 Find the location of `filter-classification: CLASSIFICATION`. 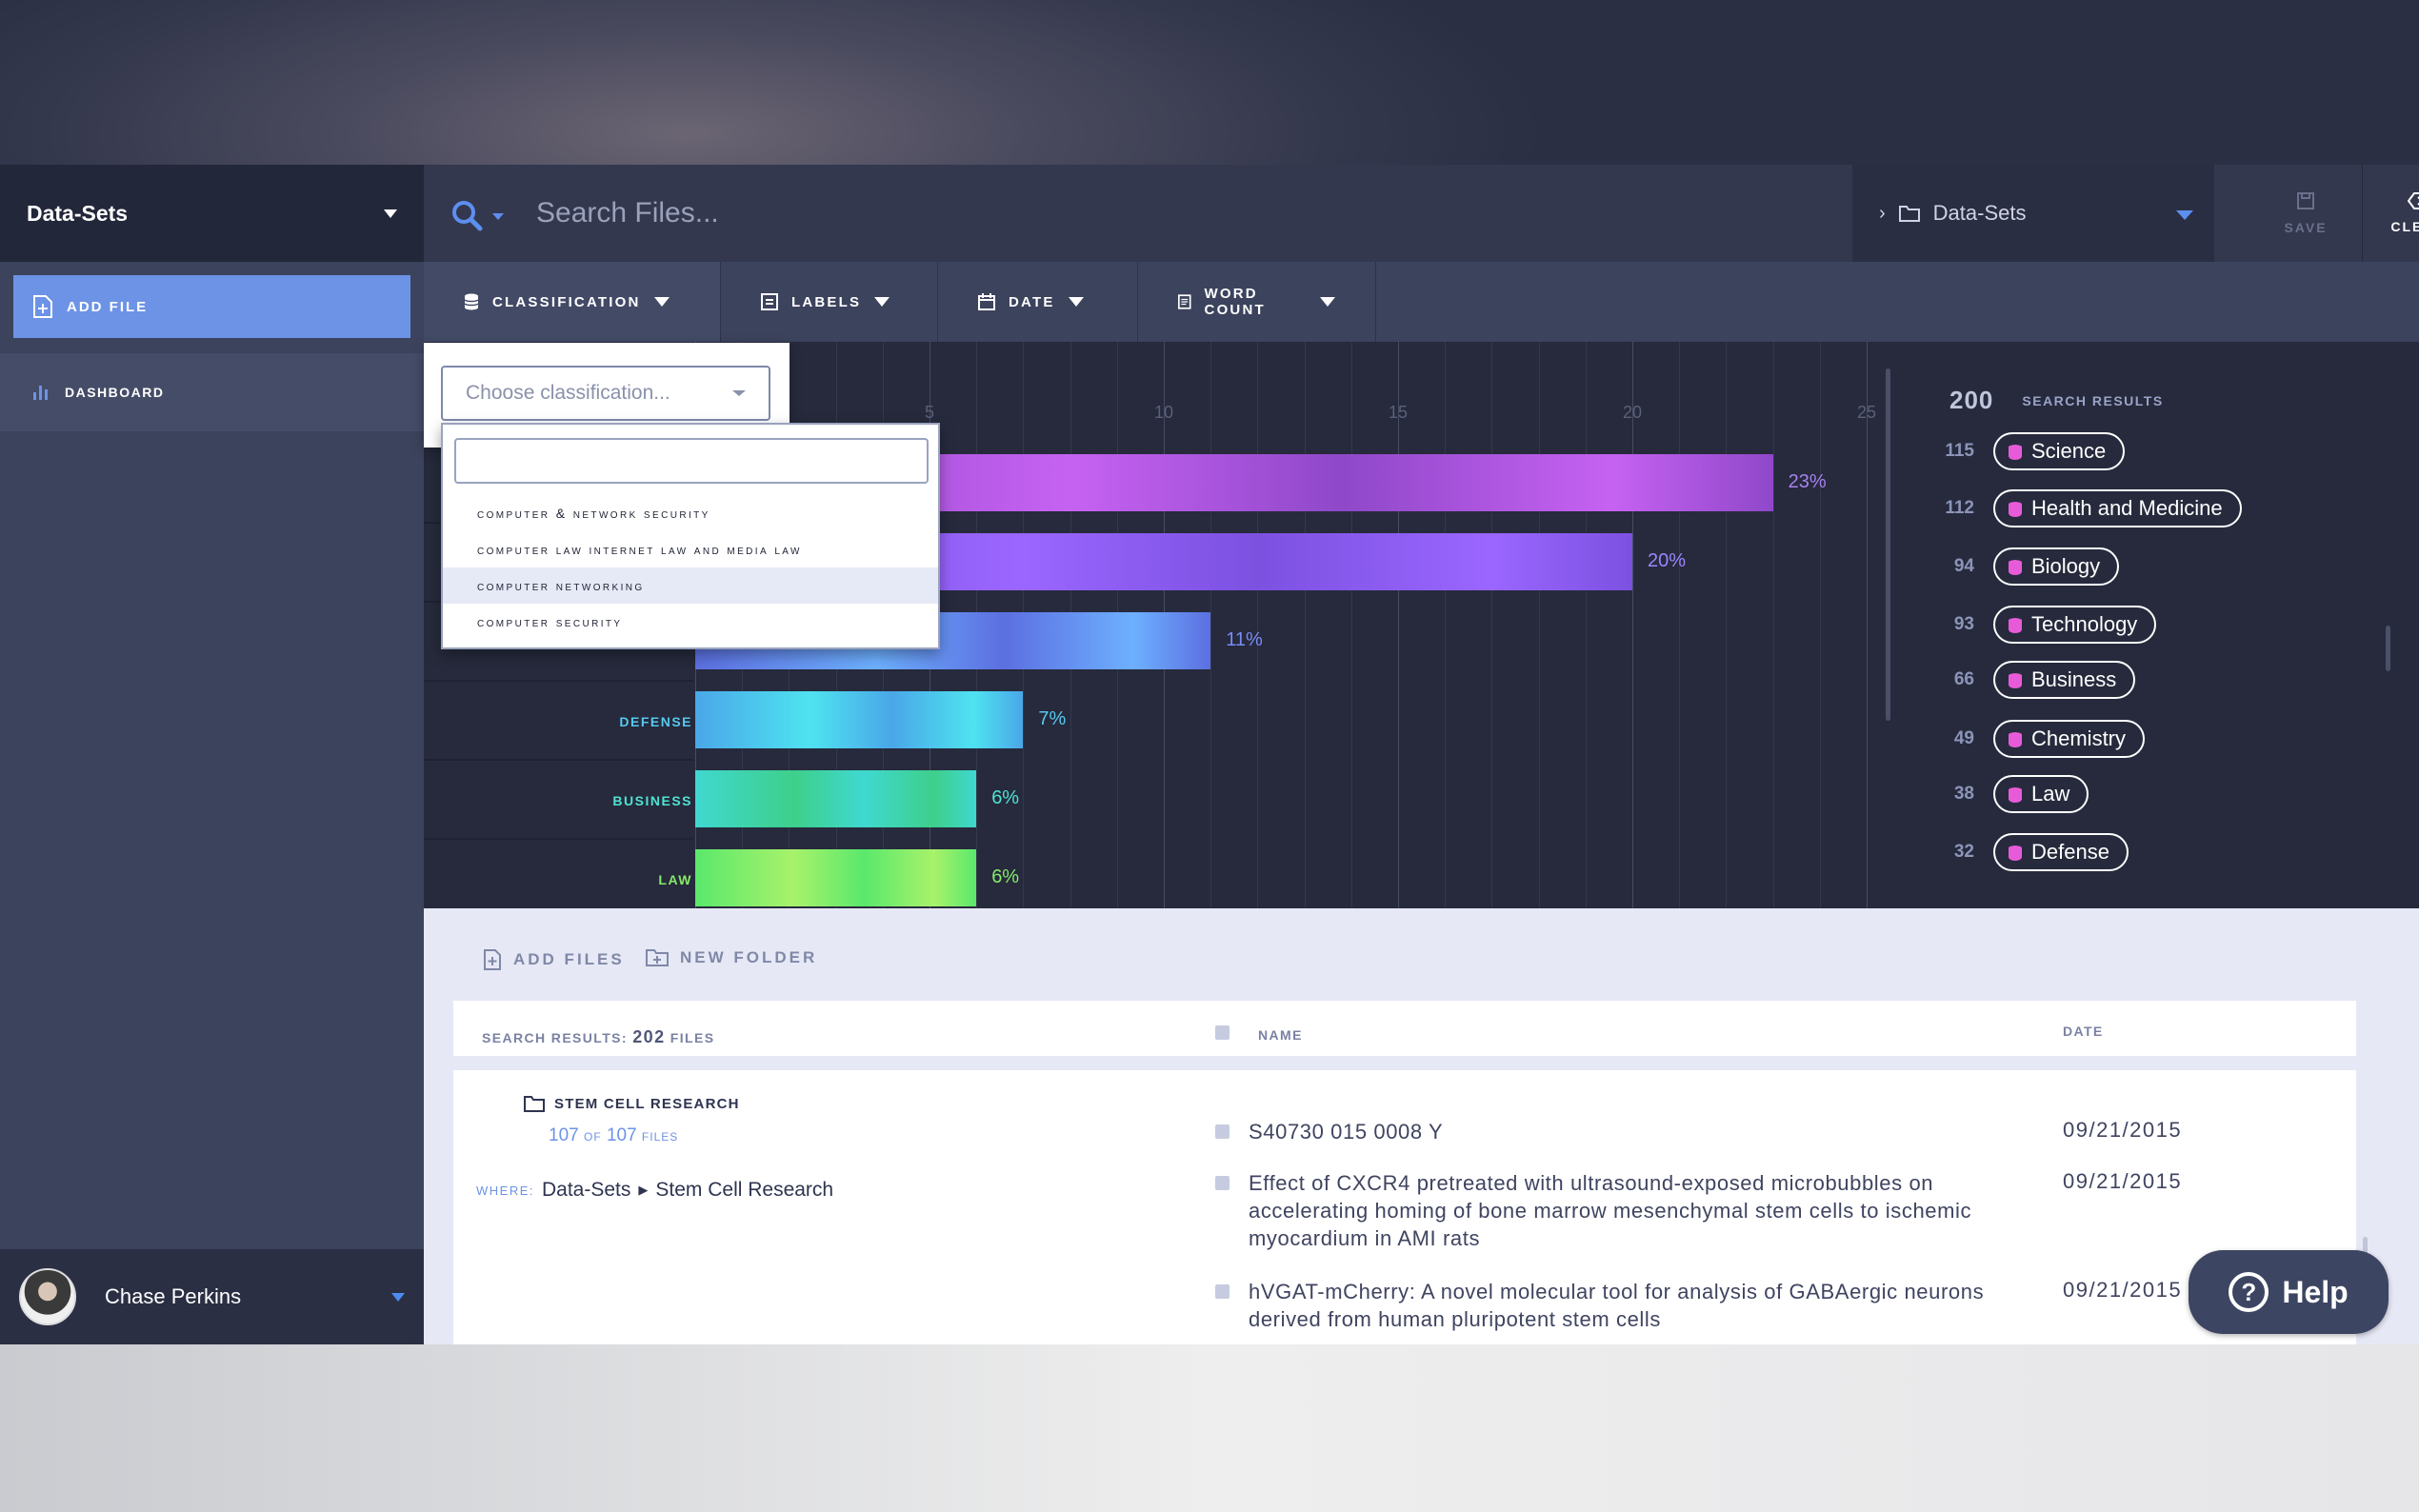

filter-classification: CLASSIFICATION is located at coordinates (572, 302).